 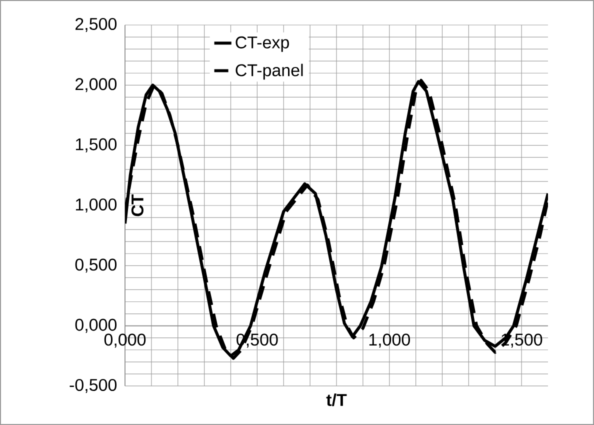 What do you see at coordinates (336, 400) in the screenshot?
I see `x-axis-title: t/T` at bounding box center [336, 400].